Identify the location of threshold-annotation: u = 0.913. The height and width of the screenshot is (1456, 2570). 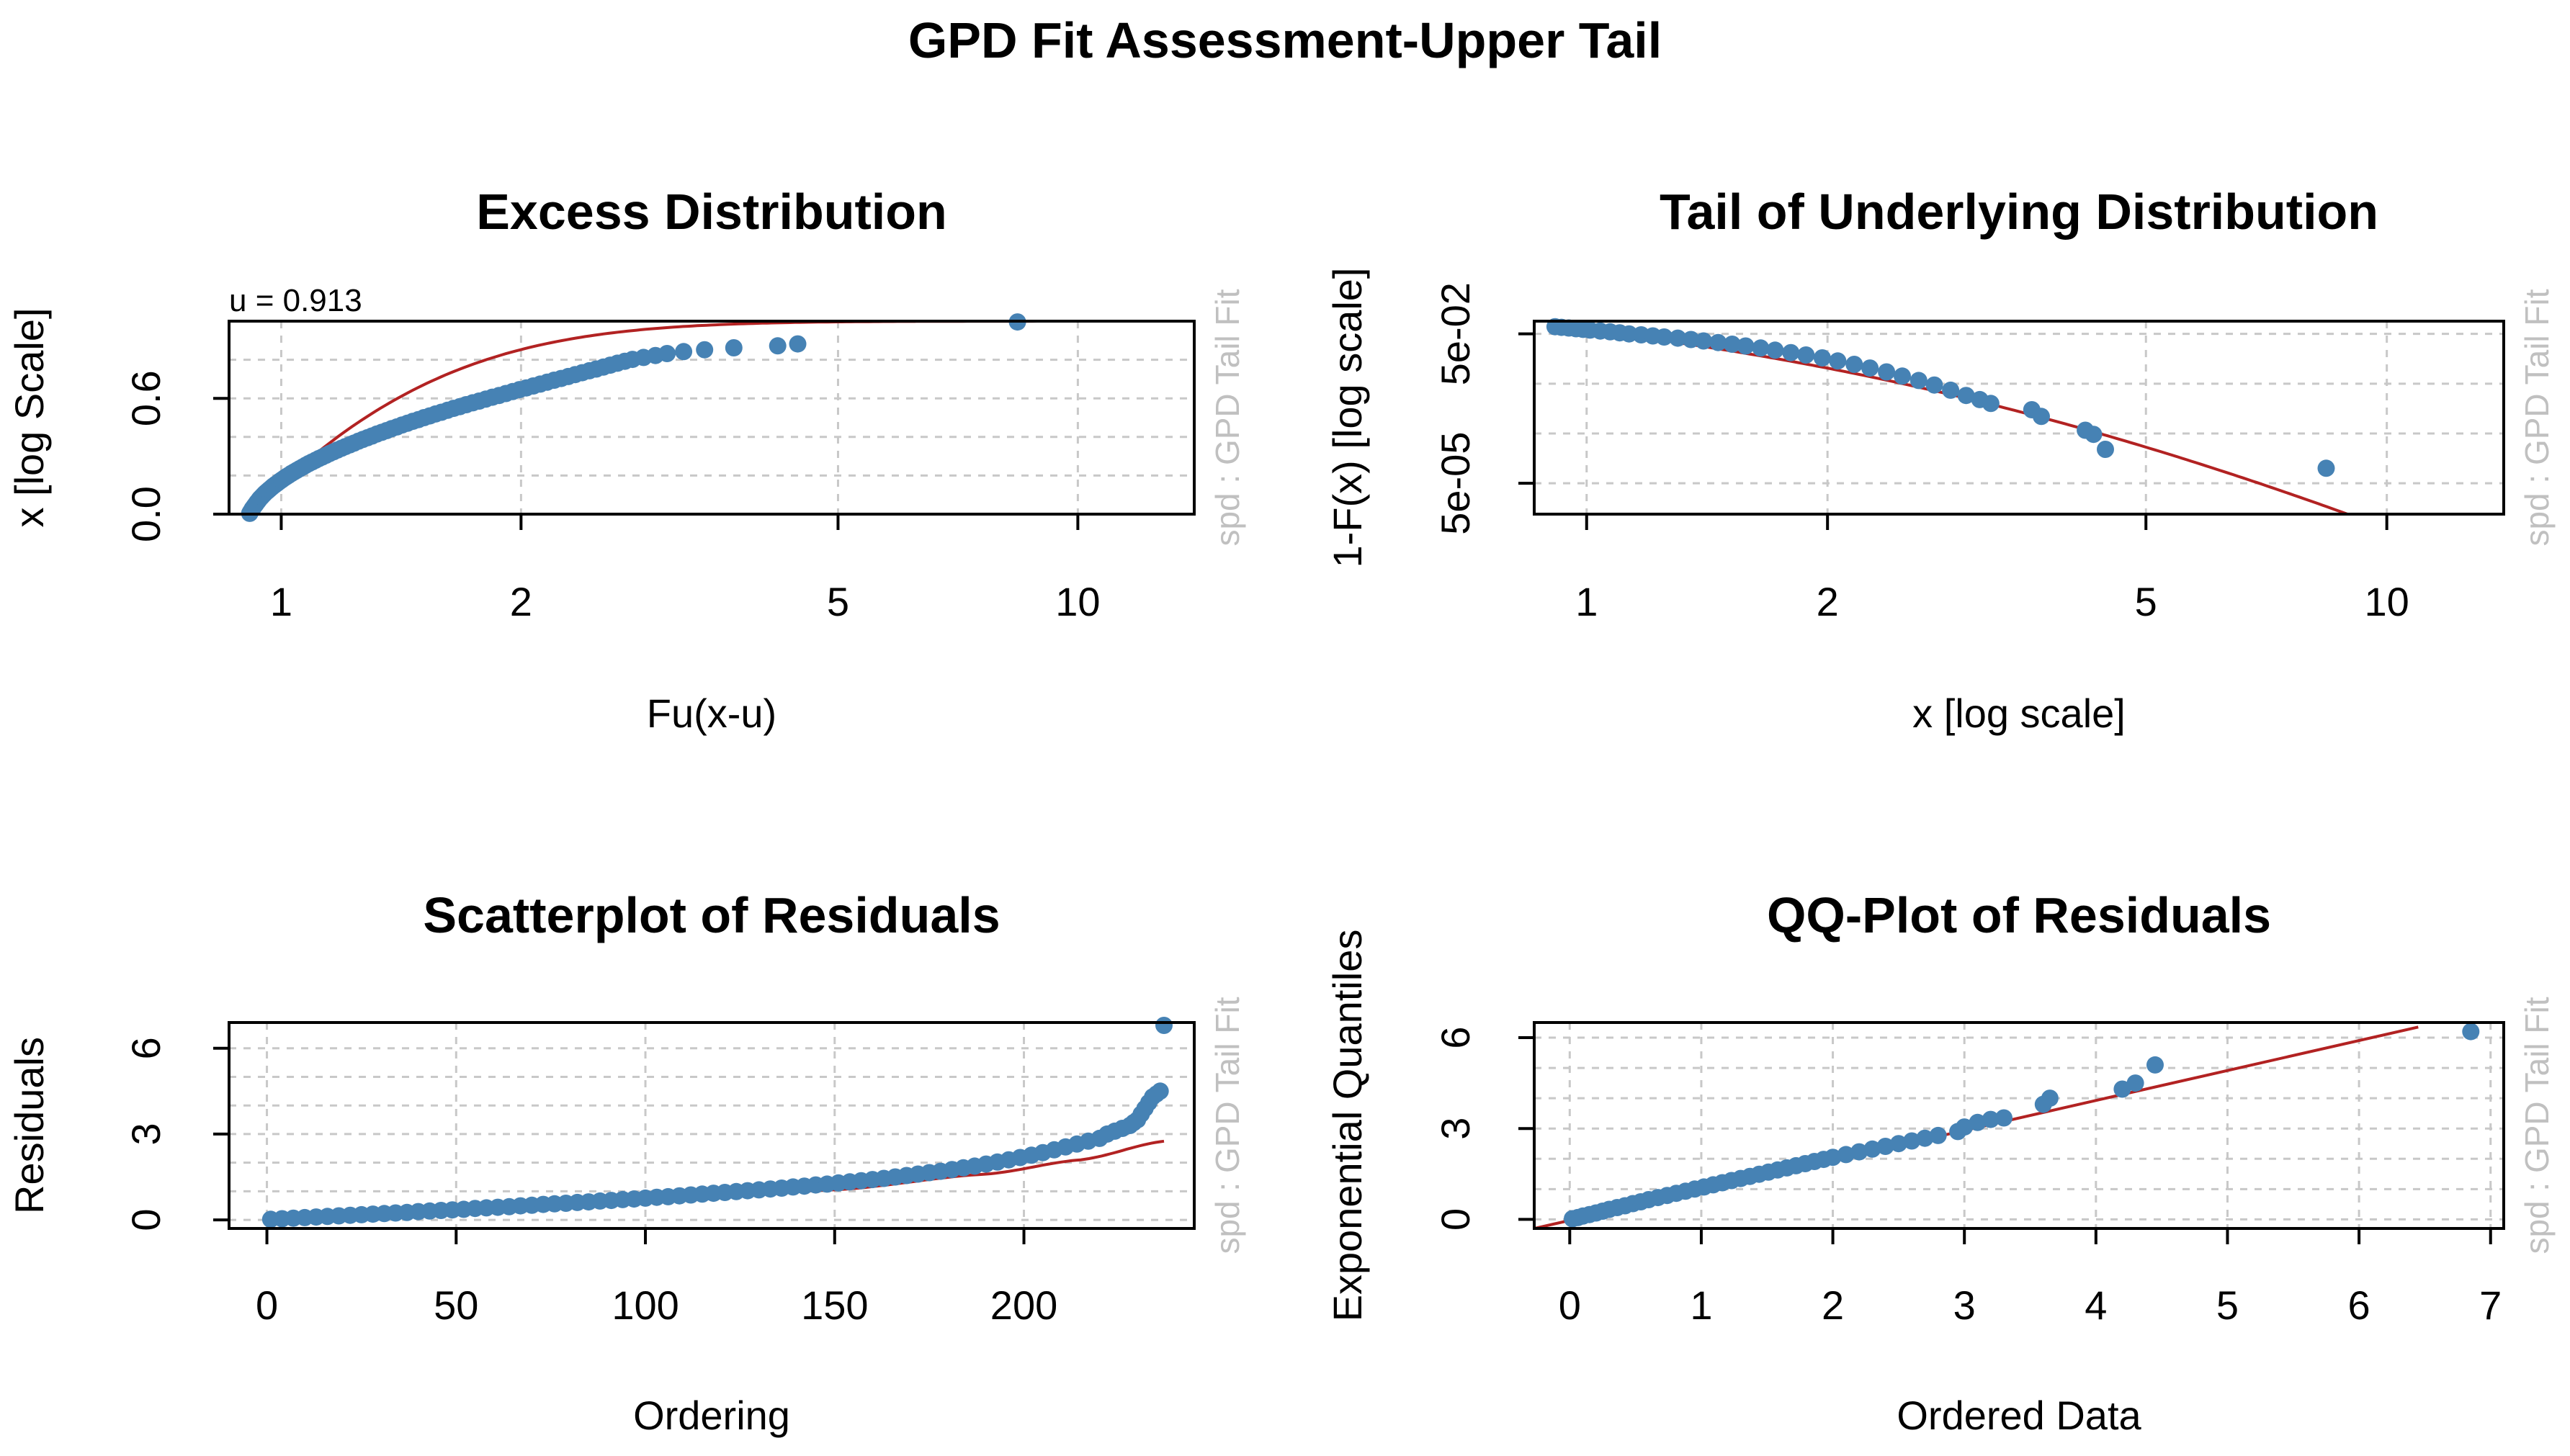
(295, 300).